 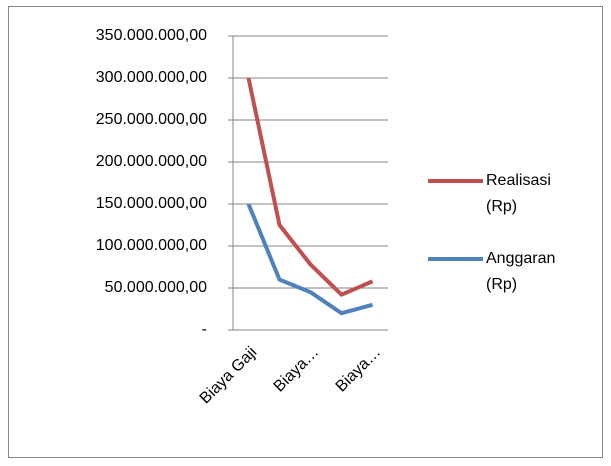 What do you see at coordinates (521, 271) in the screenshot?
I see `legend-label: Anggaran (Rp)` at bounding box center [521, 271].